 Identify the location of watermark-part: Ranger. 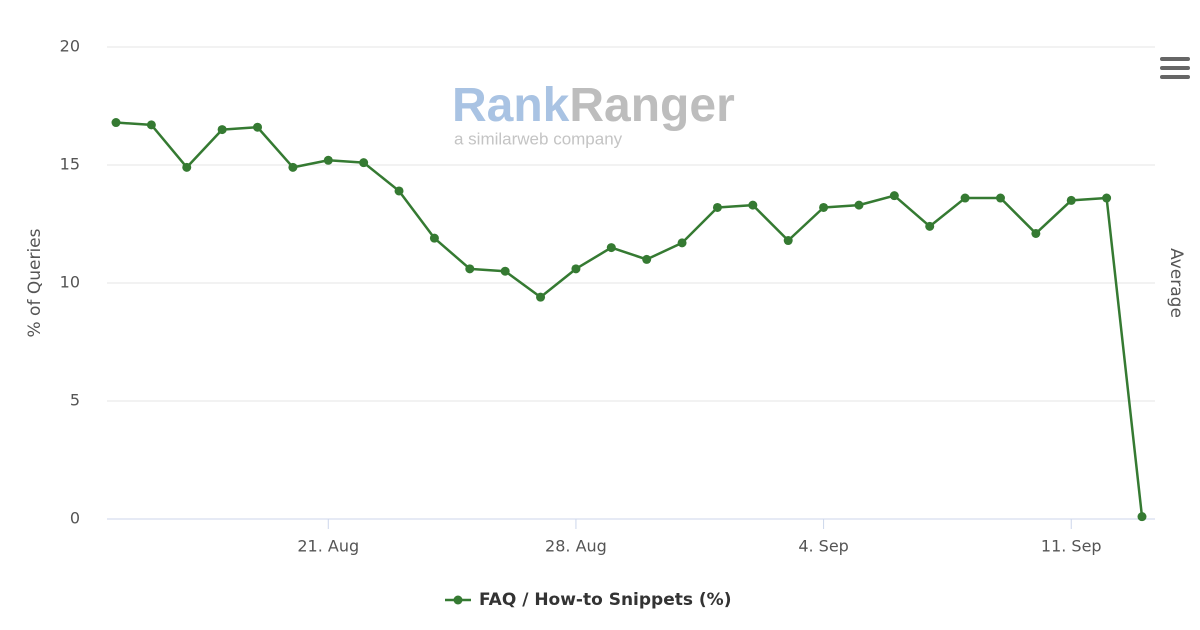
(651, 105).